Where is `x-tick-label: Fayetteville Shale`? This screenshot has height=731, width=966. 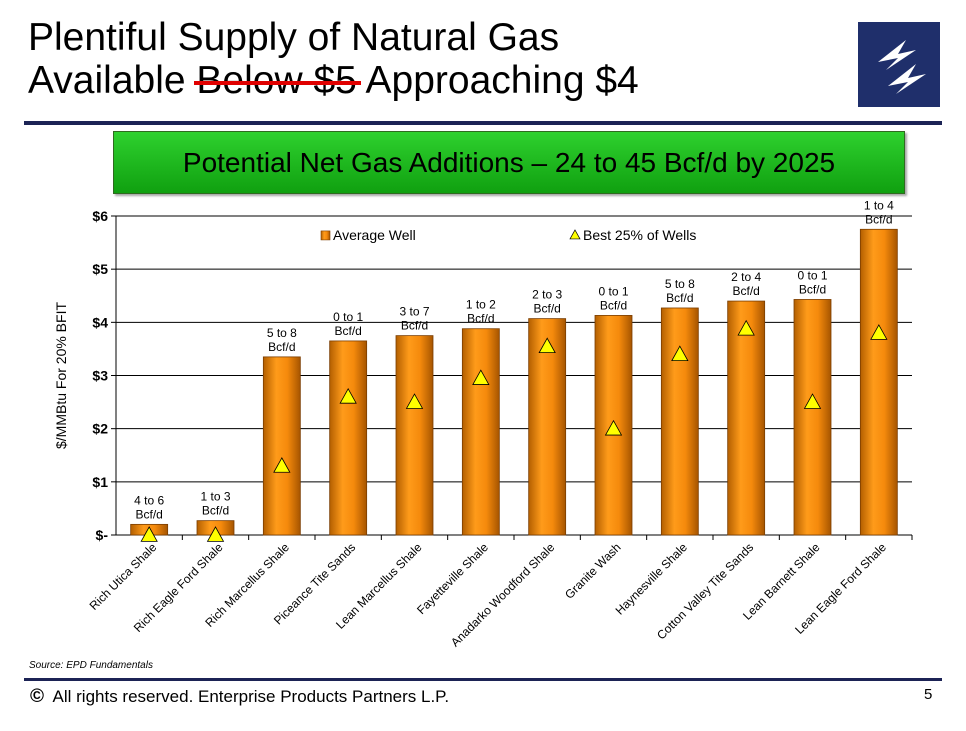 x-tick-label: Fayetteville Shale is located at coordinates (452, 578).